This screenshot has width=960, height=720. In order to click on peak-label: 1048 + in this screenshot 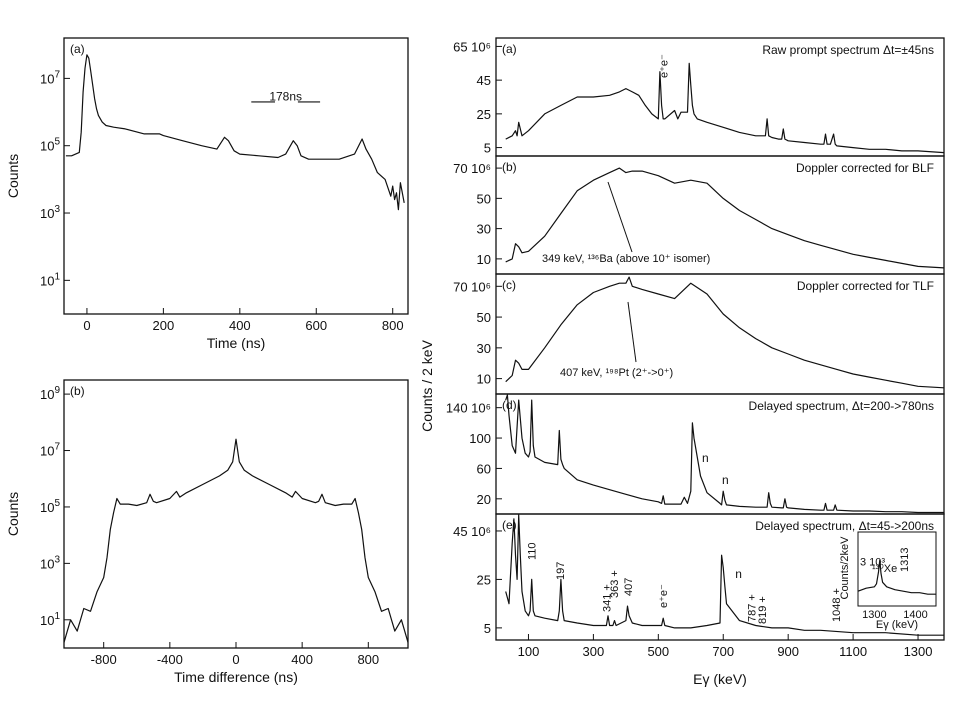, I will do `click(837, 605)`.